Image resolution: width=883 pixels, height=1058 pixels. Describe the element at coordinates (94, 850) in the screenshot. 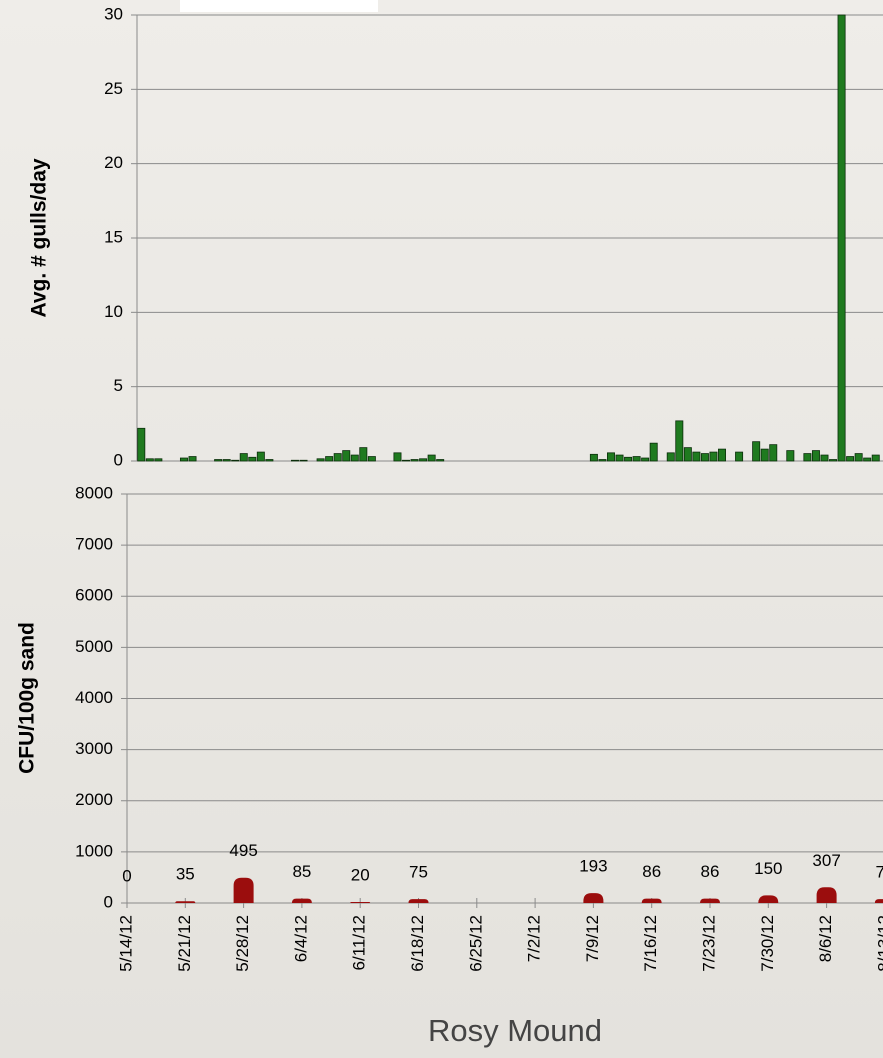

I see `y-tick-label: 1000` at that location.